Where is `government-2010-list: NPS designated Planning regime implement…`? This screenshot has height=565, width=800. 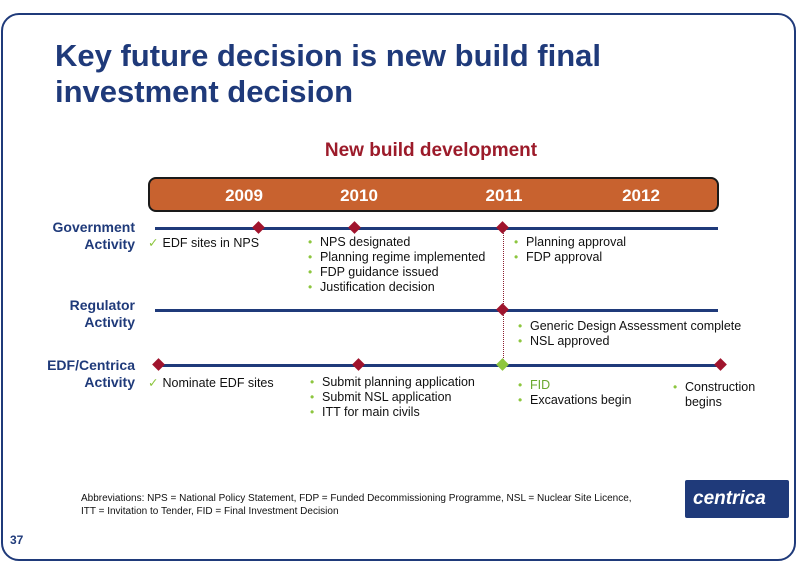
government-2010-list: NPS designated Planning regime implement… is located at coordinates (395, 265).